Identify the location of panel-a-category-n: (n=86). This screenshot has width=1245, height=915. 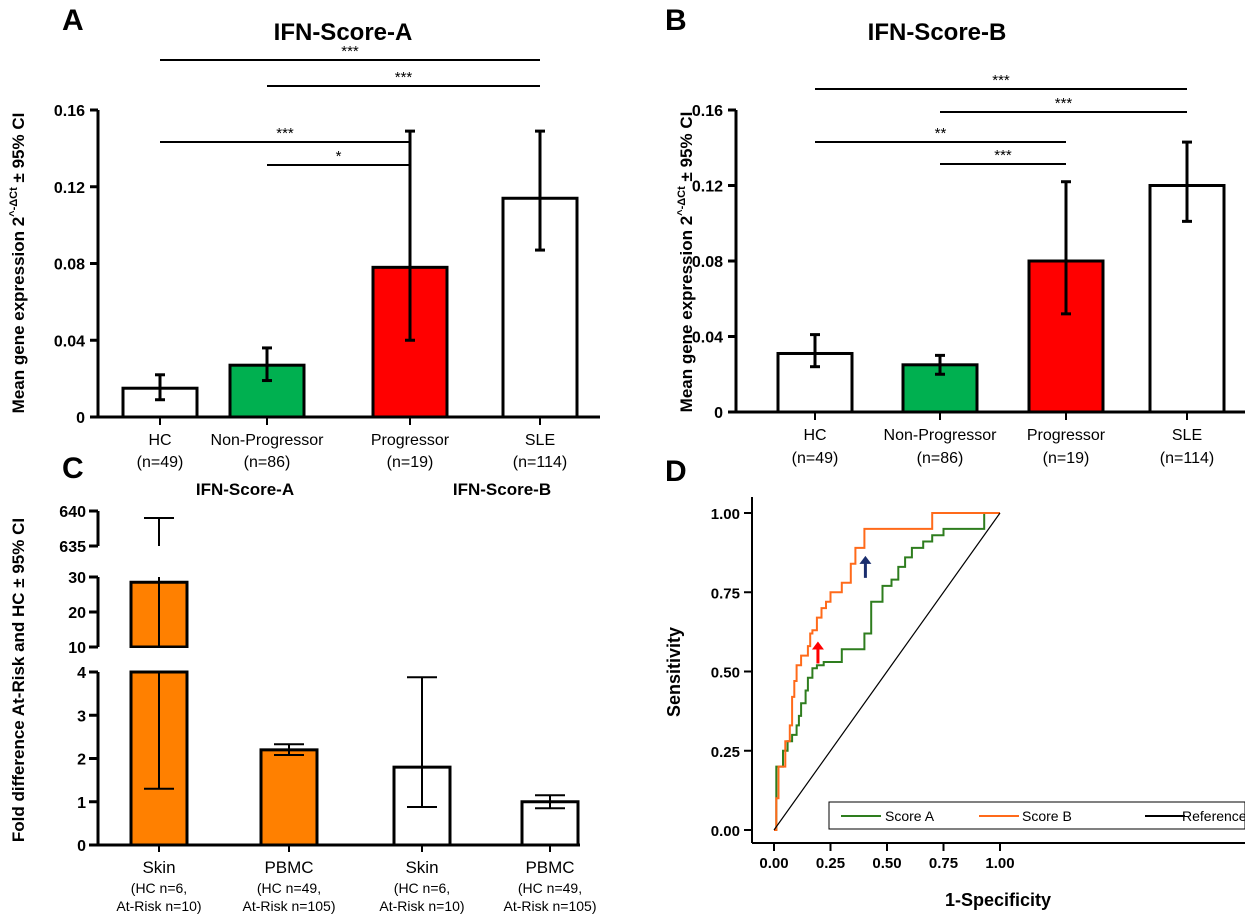
(267, 462).